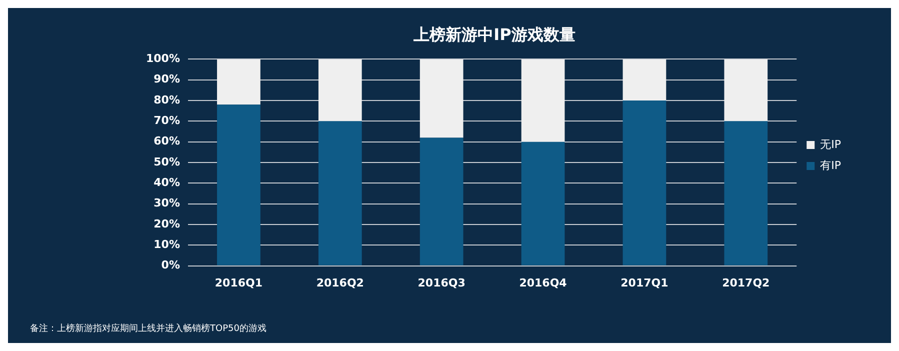 This screenshot has height=351, width=899. What do you see at coordinates (163, 59) in the screenshot?
I see `y-tick-label: 100%` at bounding box center [163, 59].